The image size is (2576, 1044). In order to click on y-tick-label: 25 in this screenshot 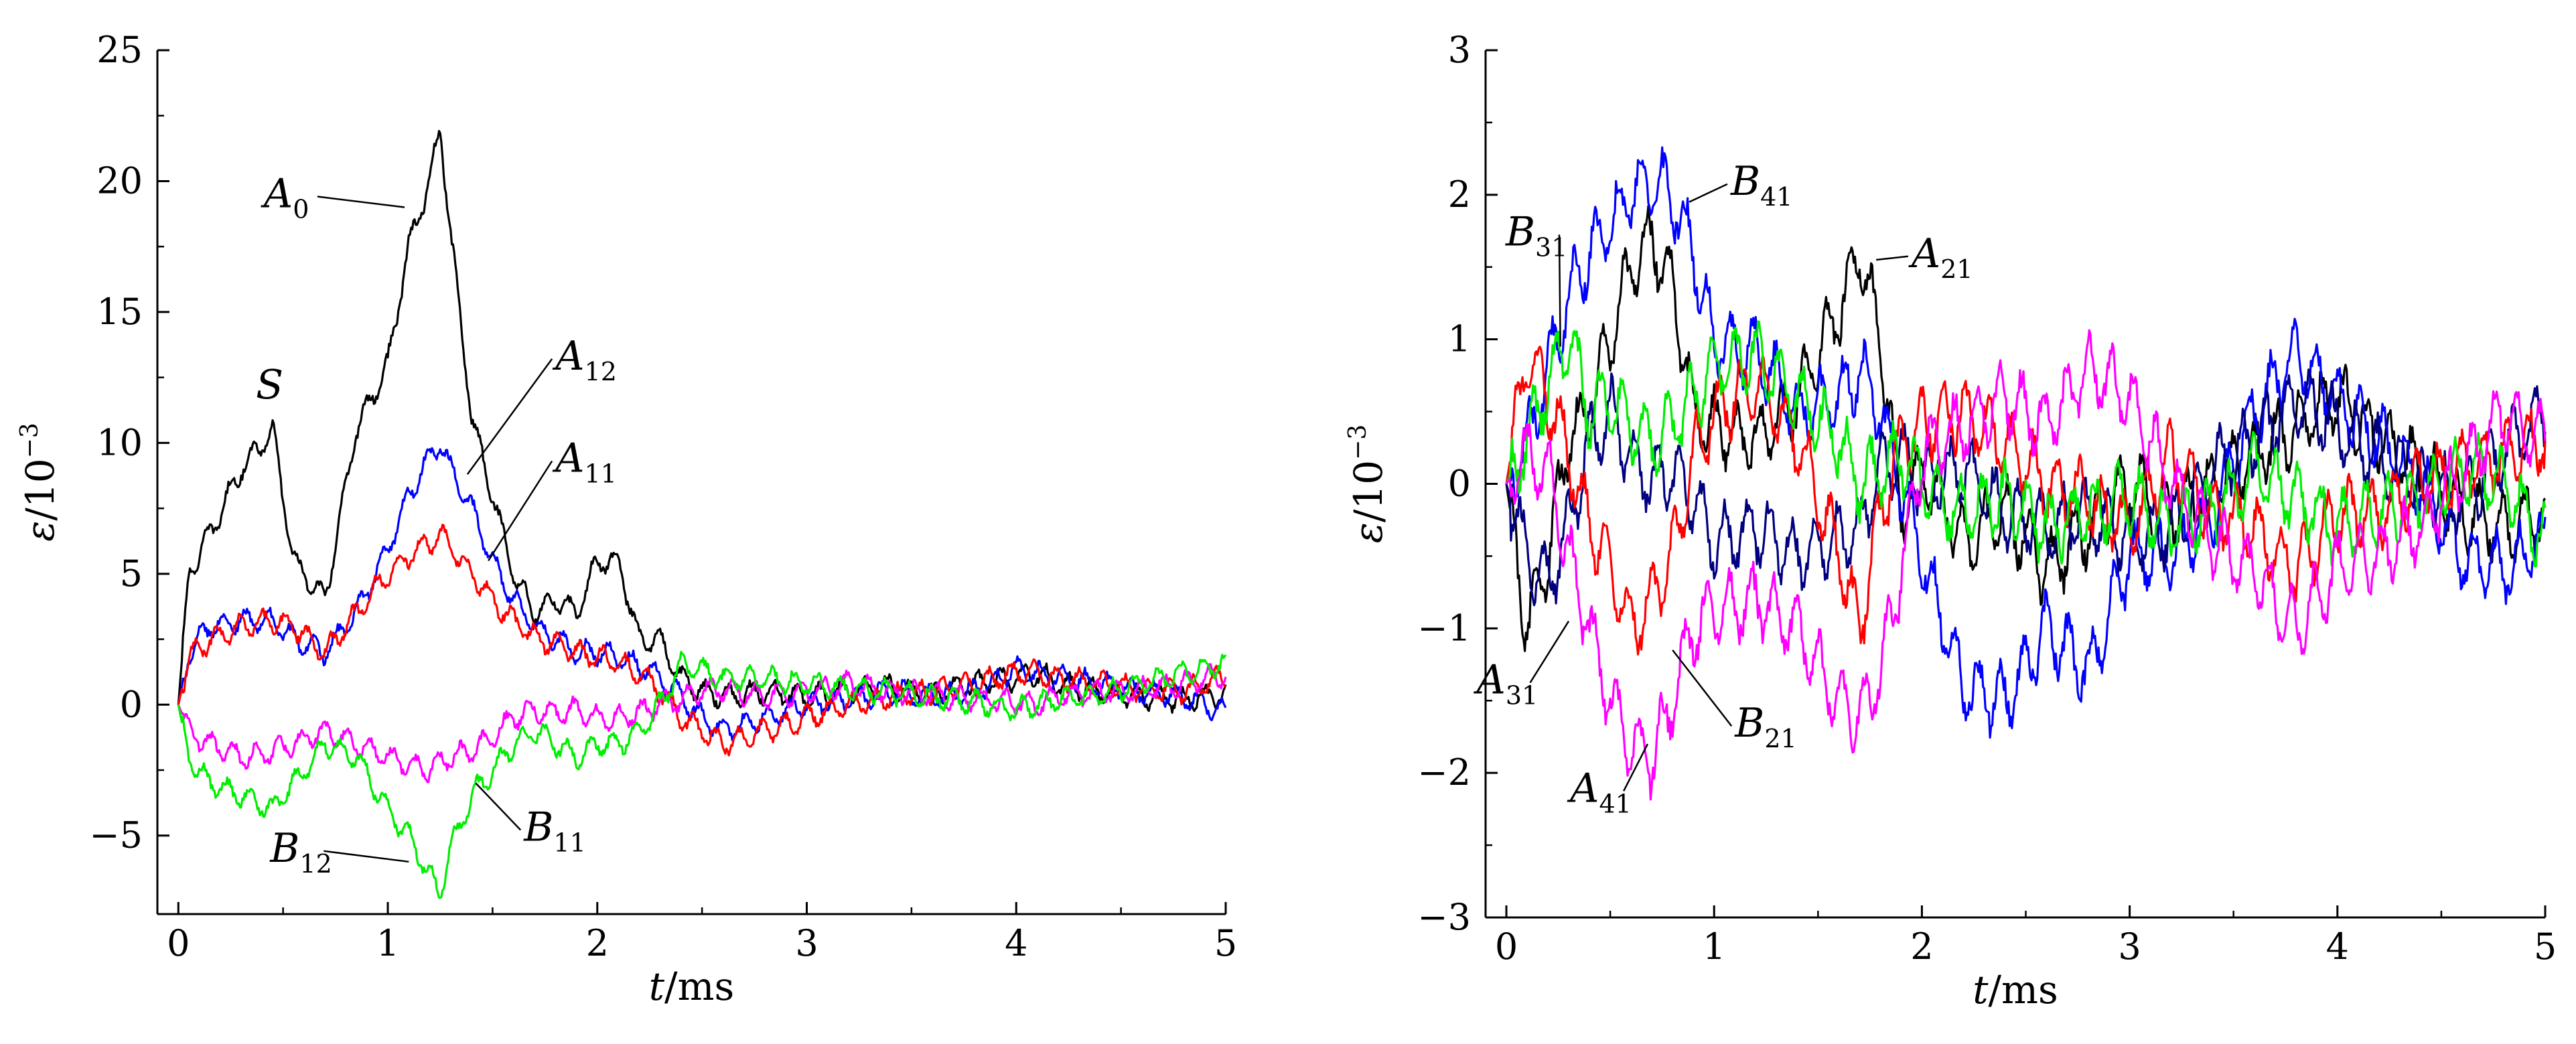, I will do `click(119, 50)`.